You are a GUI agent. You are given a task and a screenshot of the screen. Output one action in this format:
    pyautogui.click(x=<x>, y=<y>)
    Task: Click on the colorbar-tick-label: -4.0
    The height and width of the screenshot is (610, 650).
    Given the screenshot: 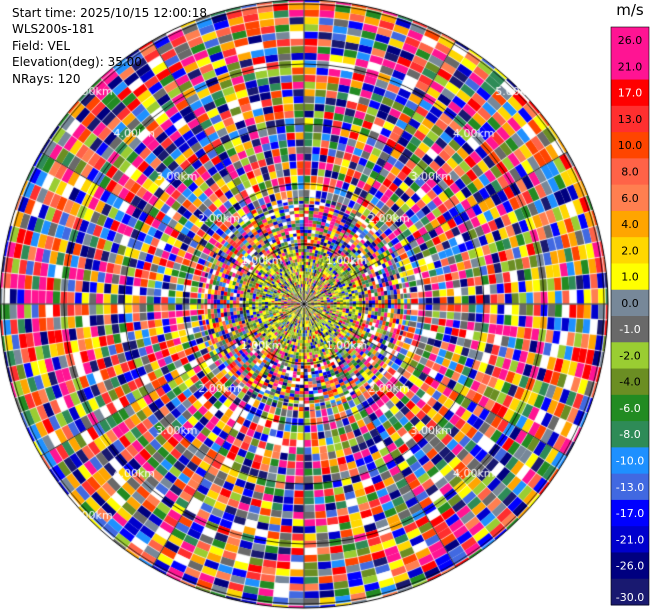 What is the action you would take?
    pyautogui.click(x=629, y=382)
    